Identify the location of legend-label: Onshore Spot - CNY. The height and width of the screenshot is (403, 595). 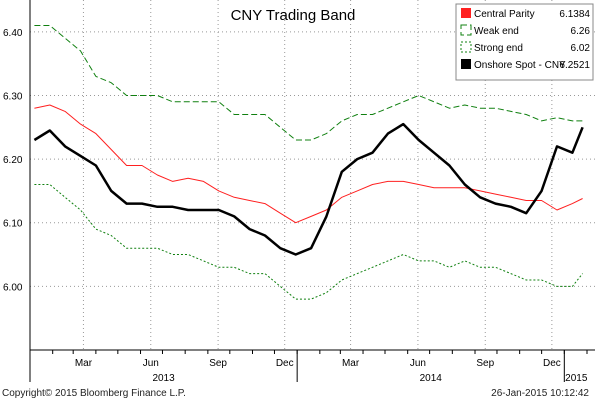
(520, 65).